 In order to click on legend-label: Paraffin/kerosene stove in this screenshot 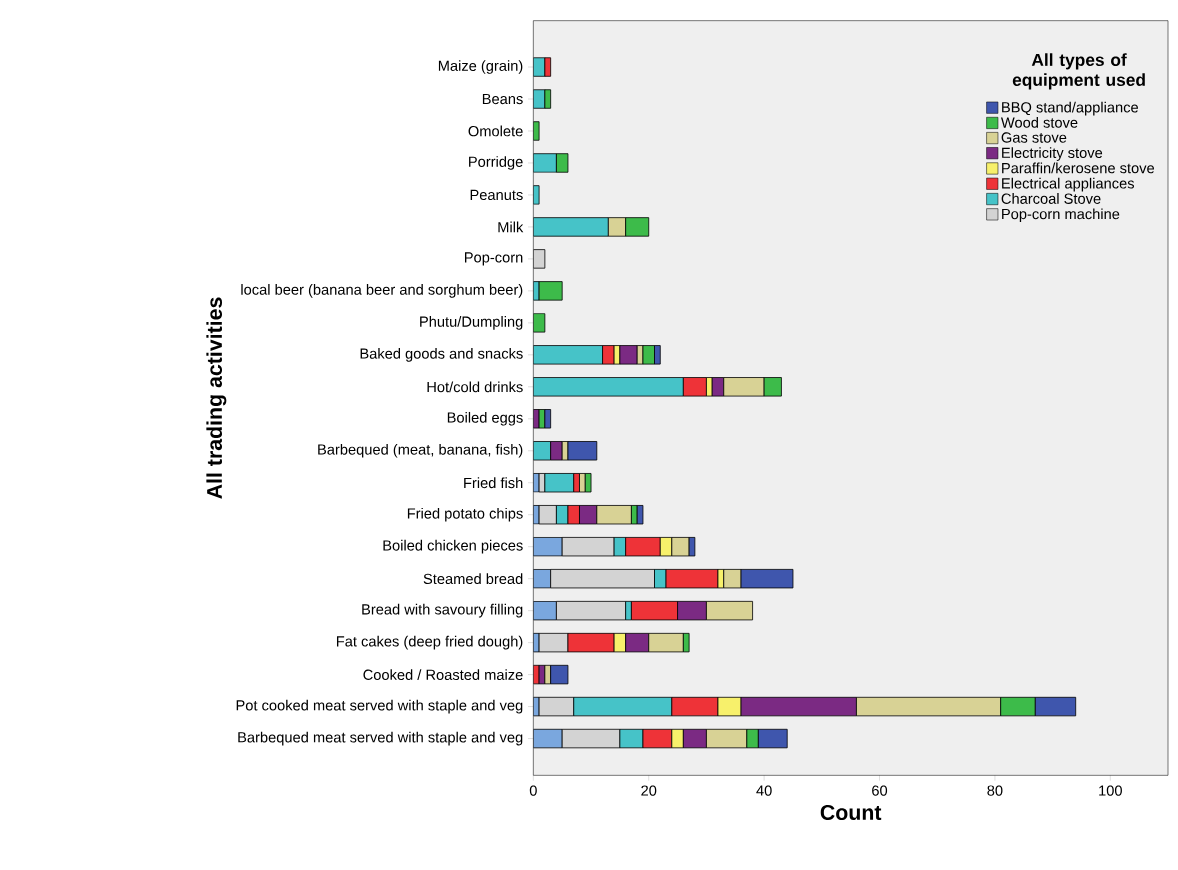, I will do `click(1078, 168)`.